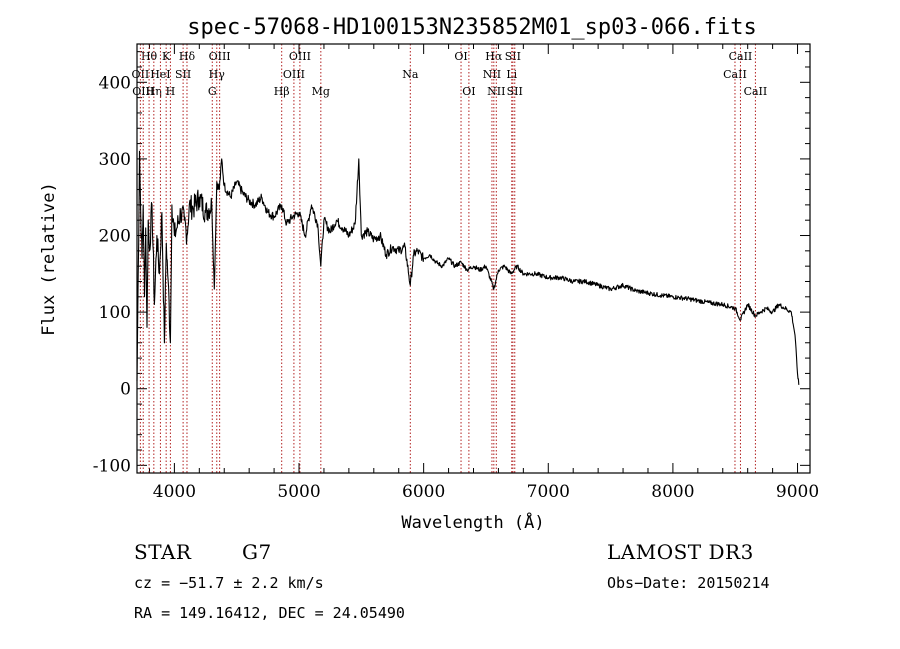  Describe the element at coordinates (680, 552) in the screenshot. I see `survey-name: LAMOST DR3` at that location.